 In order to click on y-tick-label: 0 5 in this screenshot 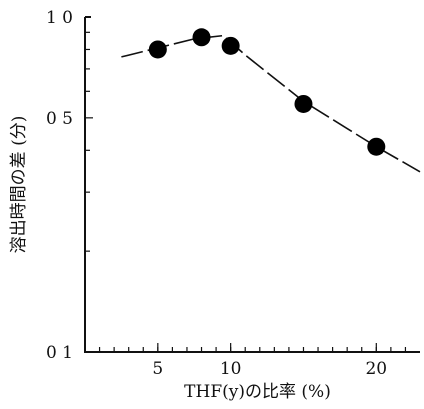, I will do `click(59, 119)`.